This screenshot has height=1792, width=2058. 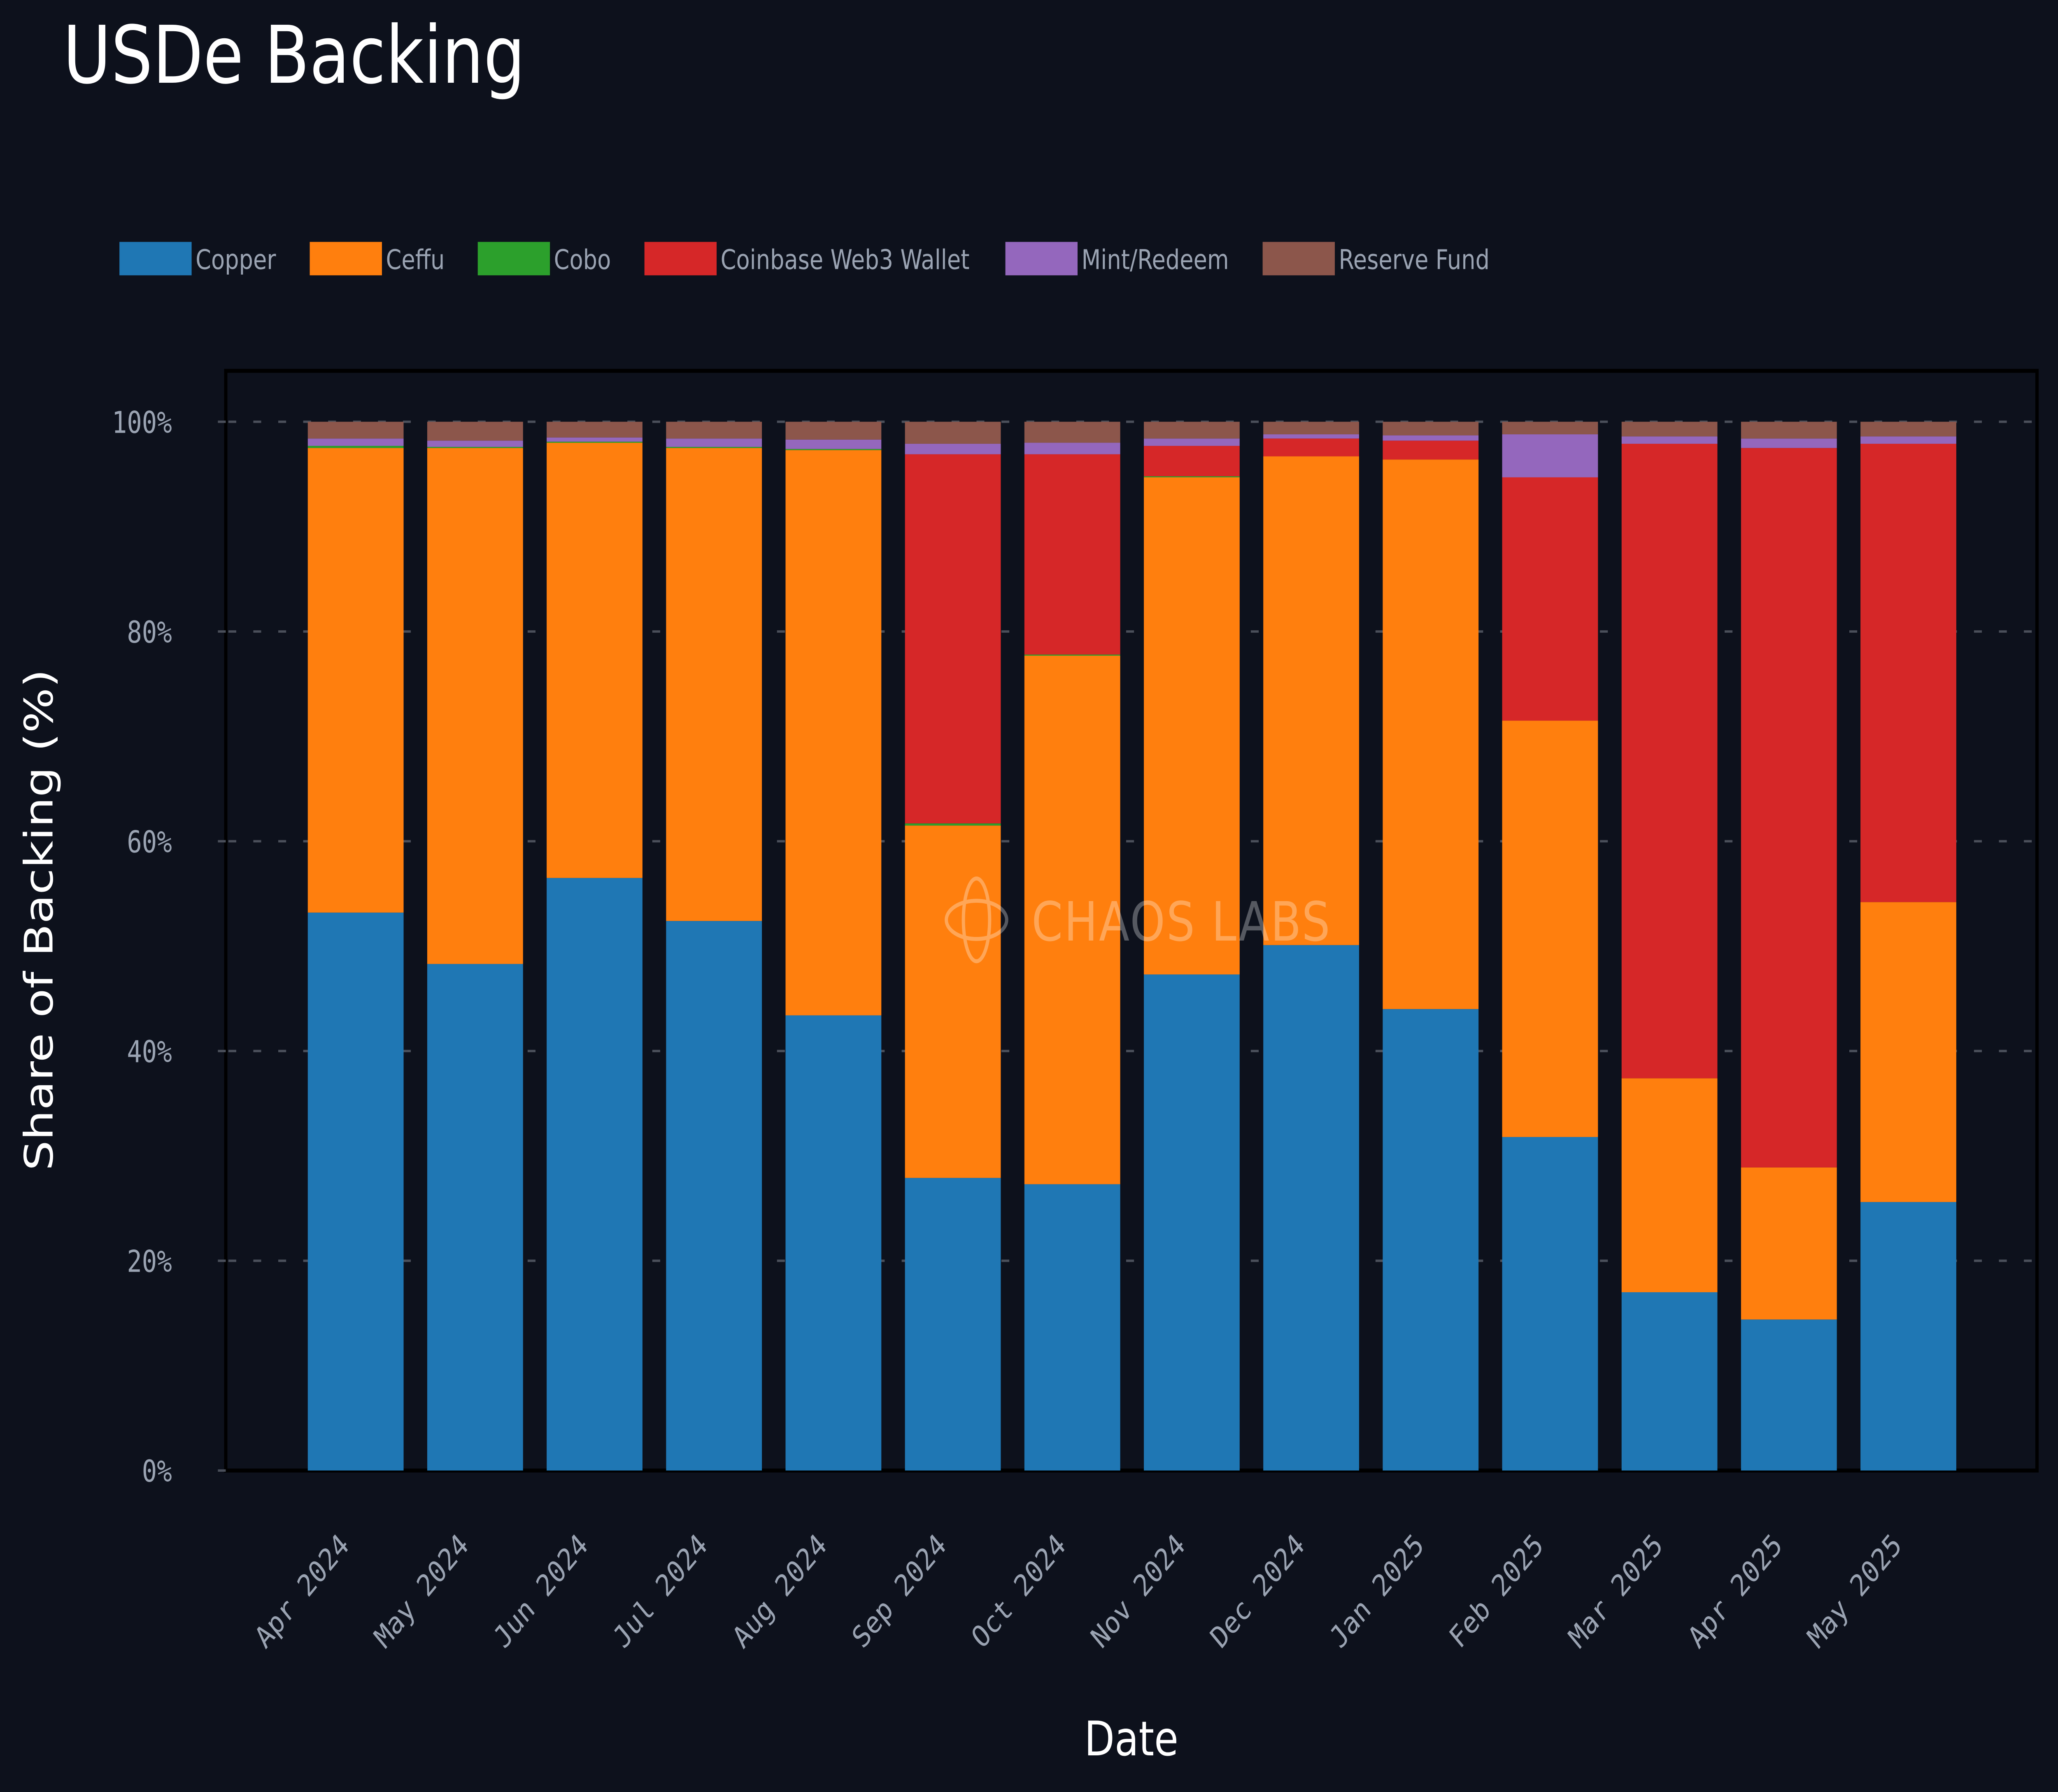 What do you see at coordinates (1311, 1208) in the screenshot?
I see `bar-copper-dec-2024` at bounding box center [1311, 1208].